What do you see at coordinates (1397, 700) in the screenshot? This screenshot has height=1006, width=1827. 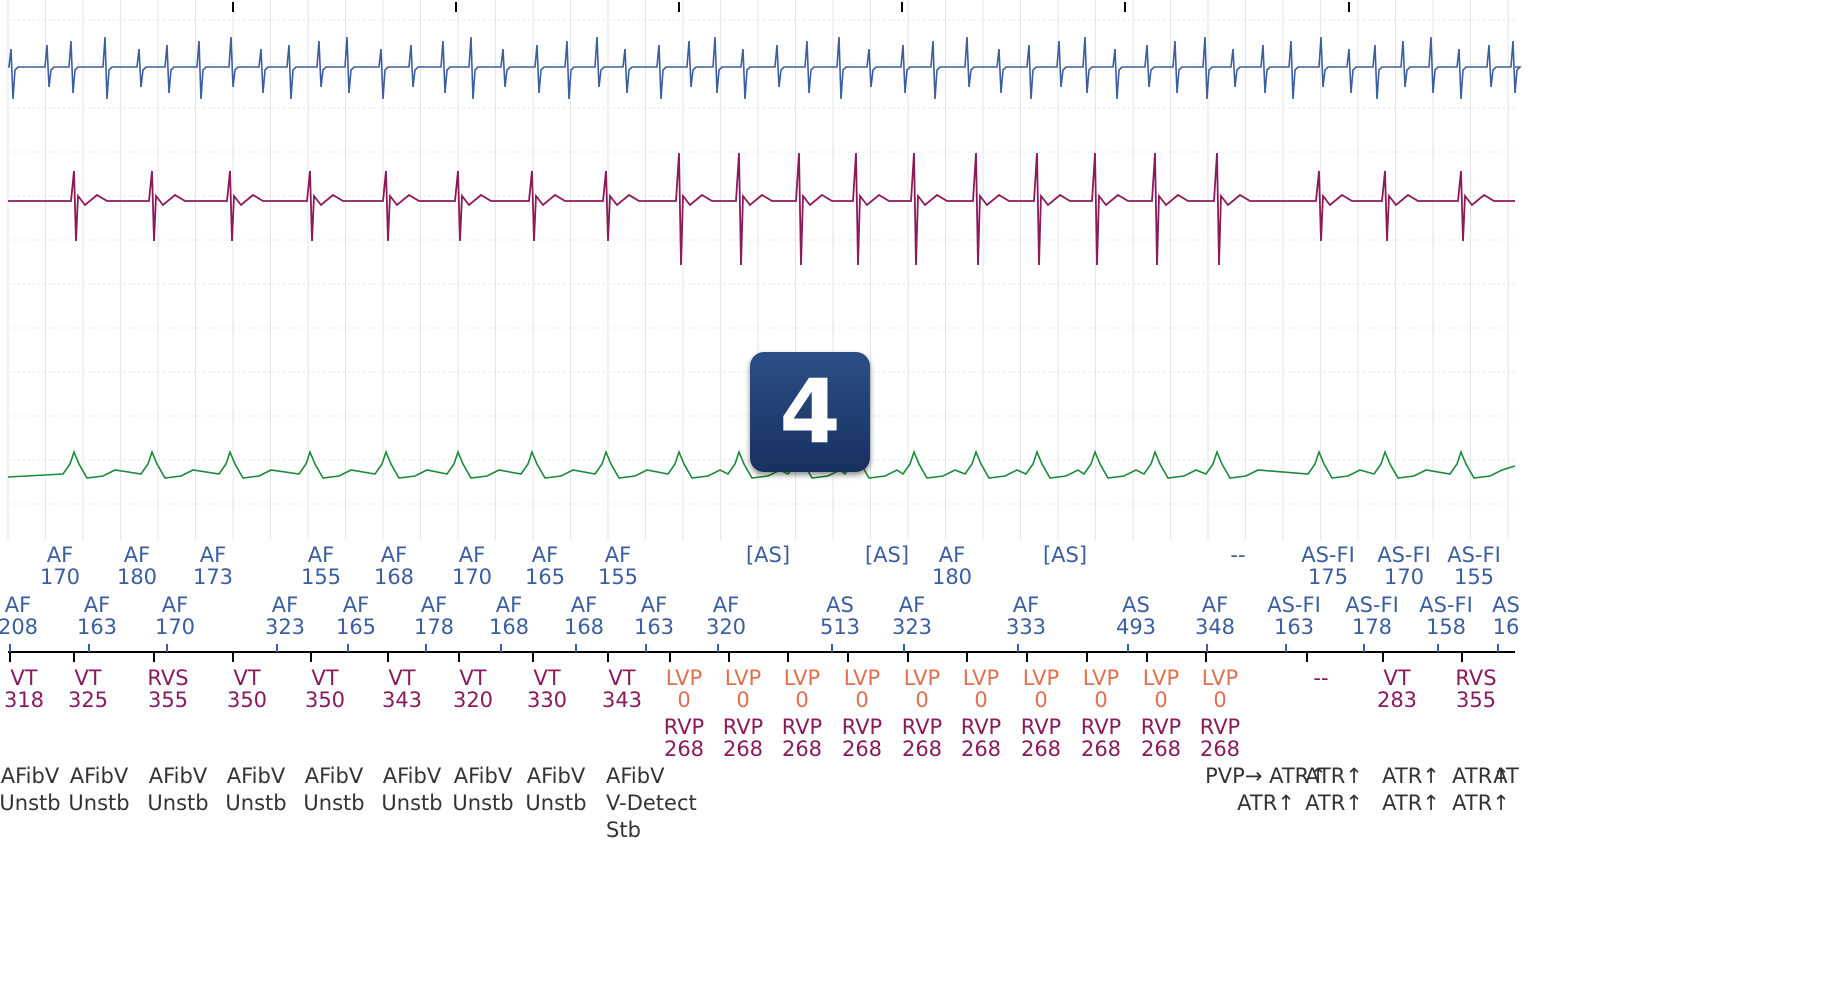 I see `marker-ventricular-value: 283` at bounding box center [1397, 700].